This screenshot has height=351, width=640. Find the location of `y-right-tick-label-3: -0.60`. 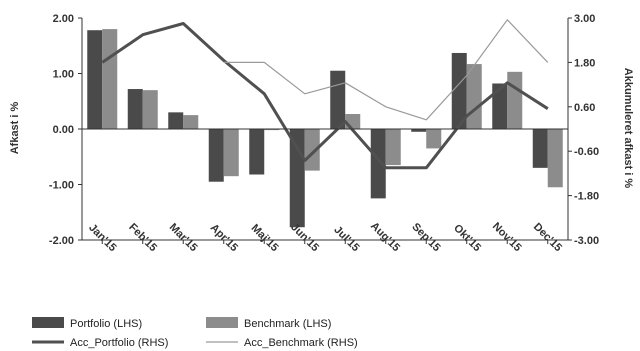

y-right-tick-label-3: -0.60 is located at coordinates (586, 152).